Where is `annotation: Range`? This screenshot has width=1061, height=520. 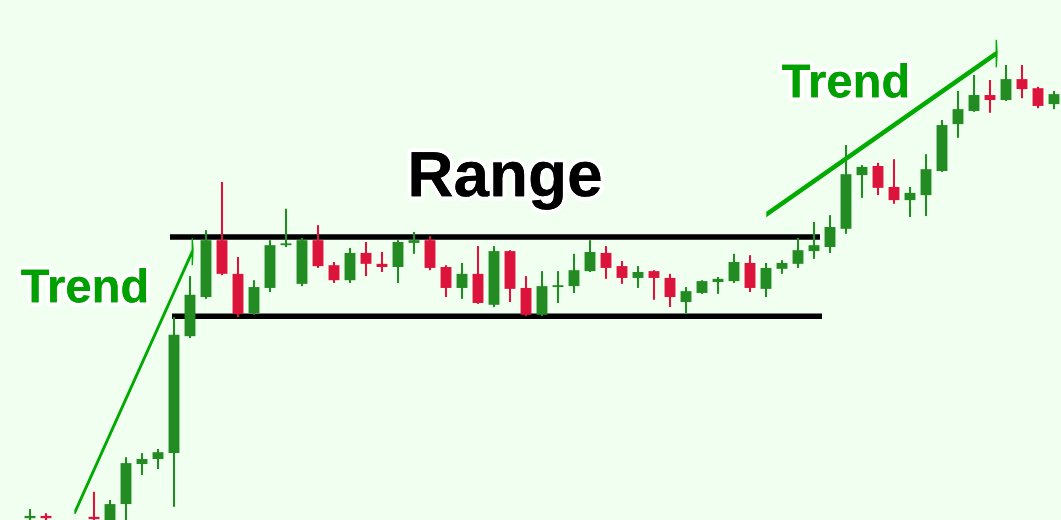 annotation: Range is located at coordinates (506, 181).